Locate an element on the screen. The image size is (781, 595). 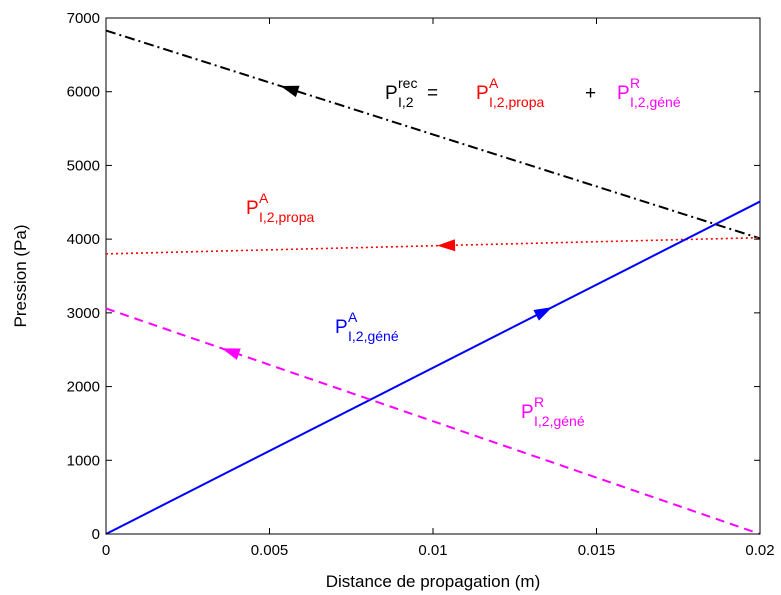
series-arrow-gene_A is located at coordinates (543, 314).